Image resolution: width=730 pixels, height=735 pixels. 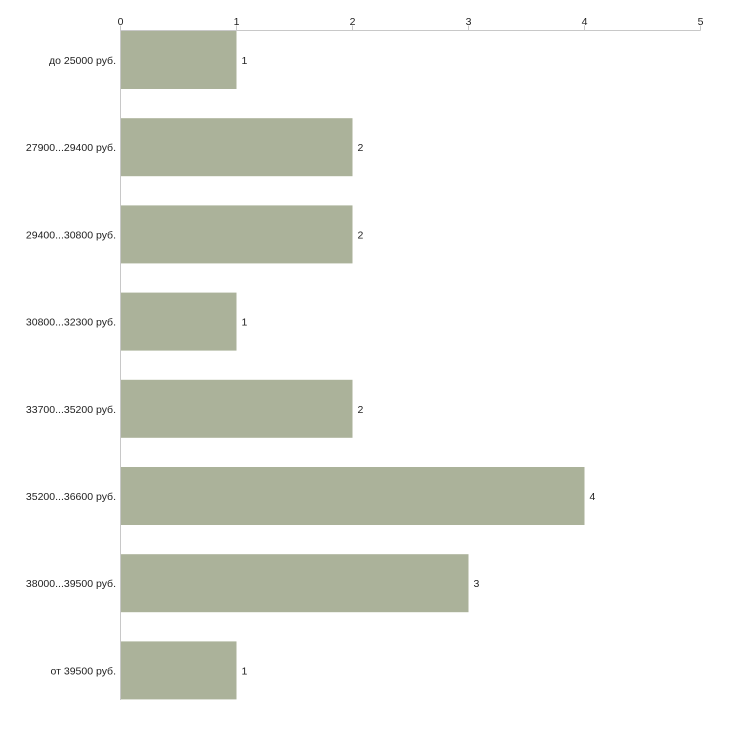 What do you see at coordinates (701, 22) in the screenshot?
I see `x-tick-label: 5` at bounding box center [701, 22].